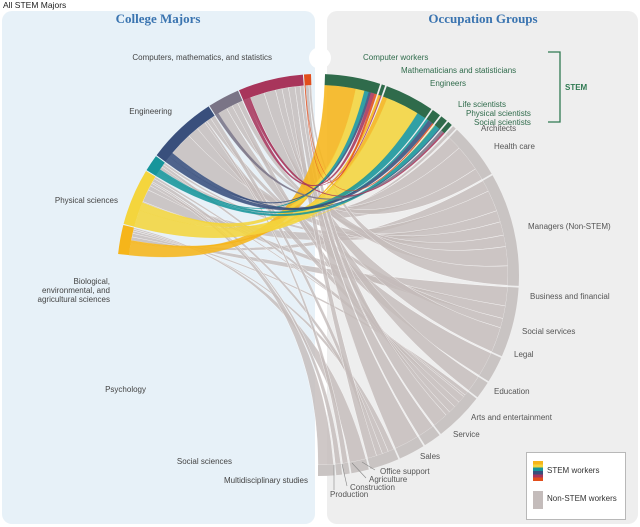 This screenshot has width=640, height=527. I want to click on major-label-social: Social sciences, so click(204, 461).